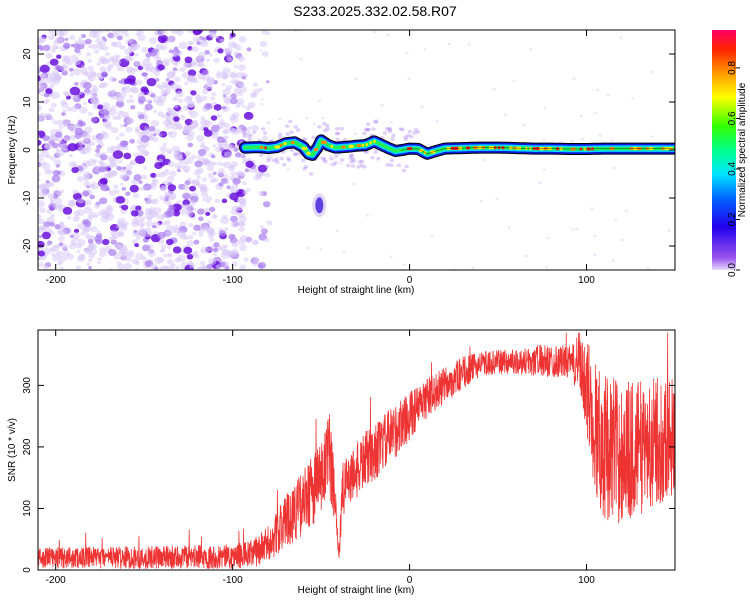 This screenshot has height=600, width=750. I want to click on colorbar-label: Normalized spectral amplitude, so click(742, 149).